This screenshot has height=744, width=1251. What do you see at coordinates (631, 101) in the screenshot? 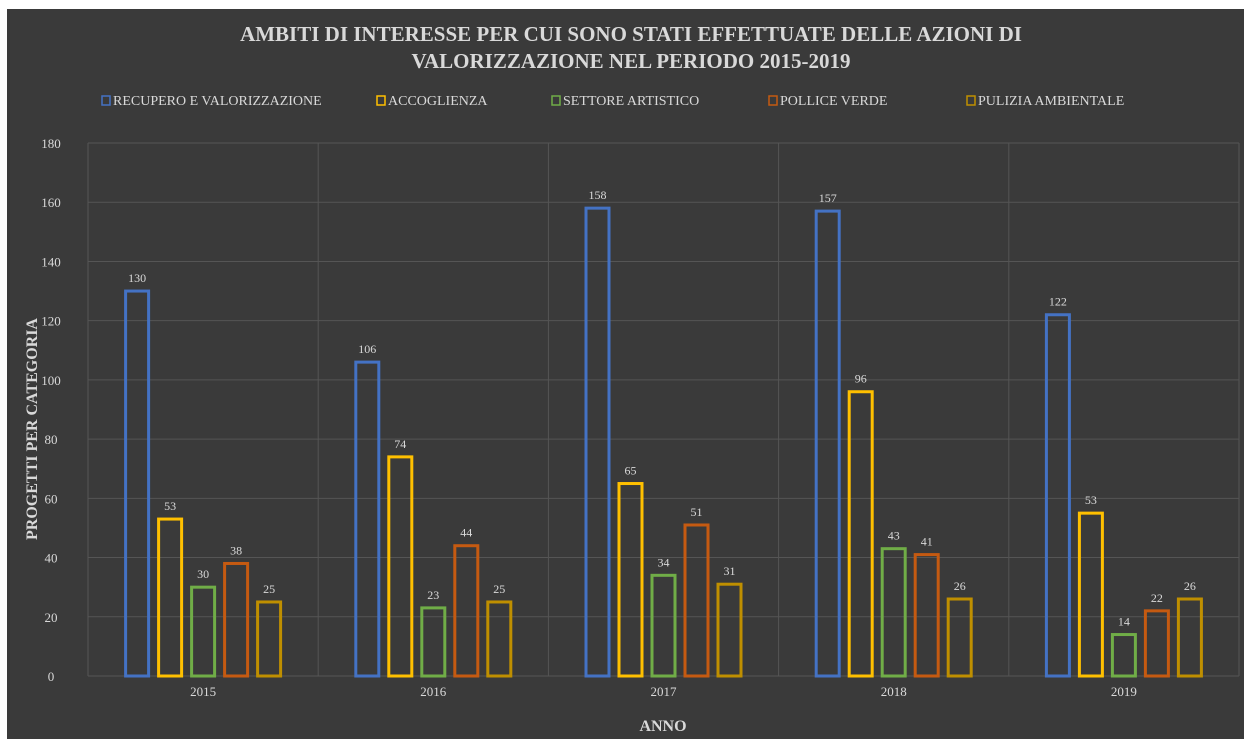
I see `legend-label: SETTORE ARTISTICO` at bounding box center [631, 101].